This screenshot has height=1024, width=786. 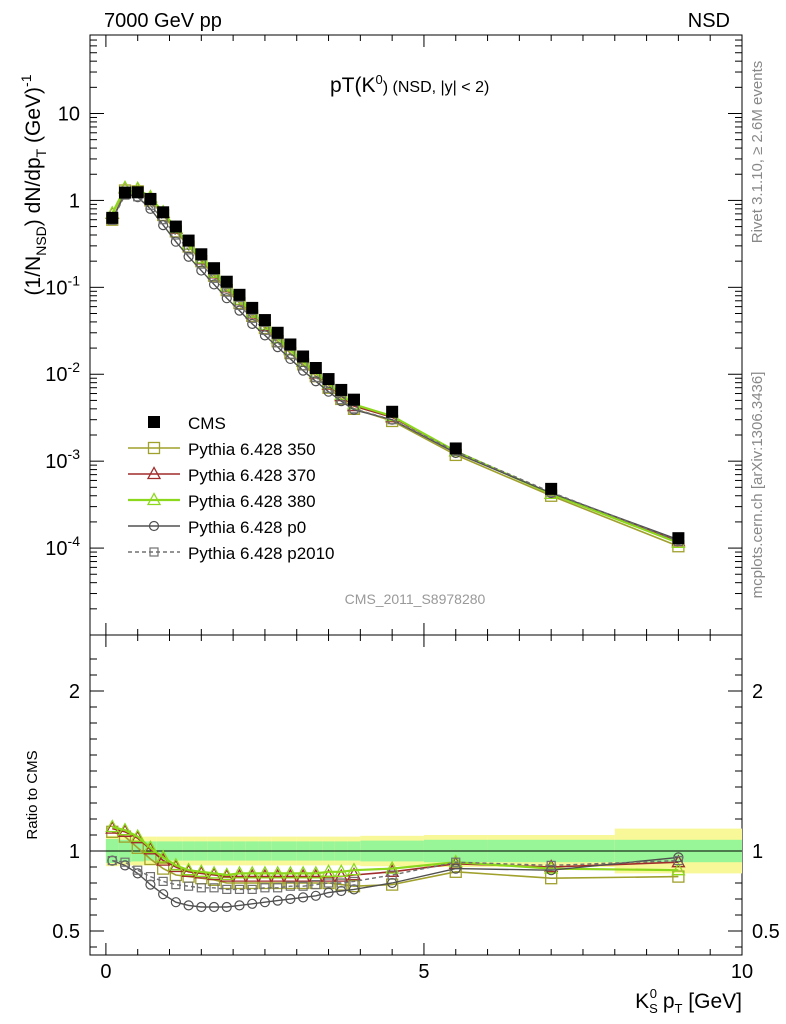 I want to click on ratio-line-pythia-6-428-p2010, so click(x=395, y=875).